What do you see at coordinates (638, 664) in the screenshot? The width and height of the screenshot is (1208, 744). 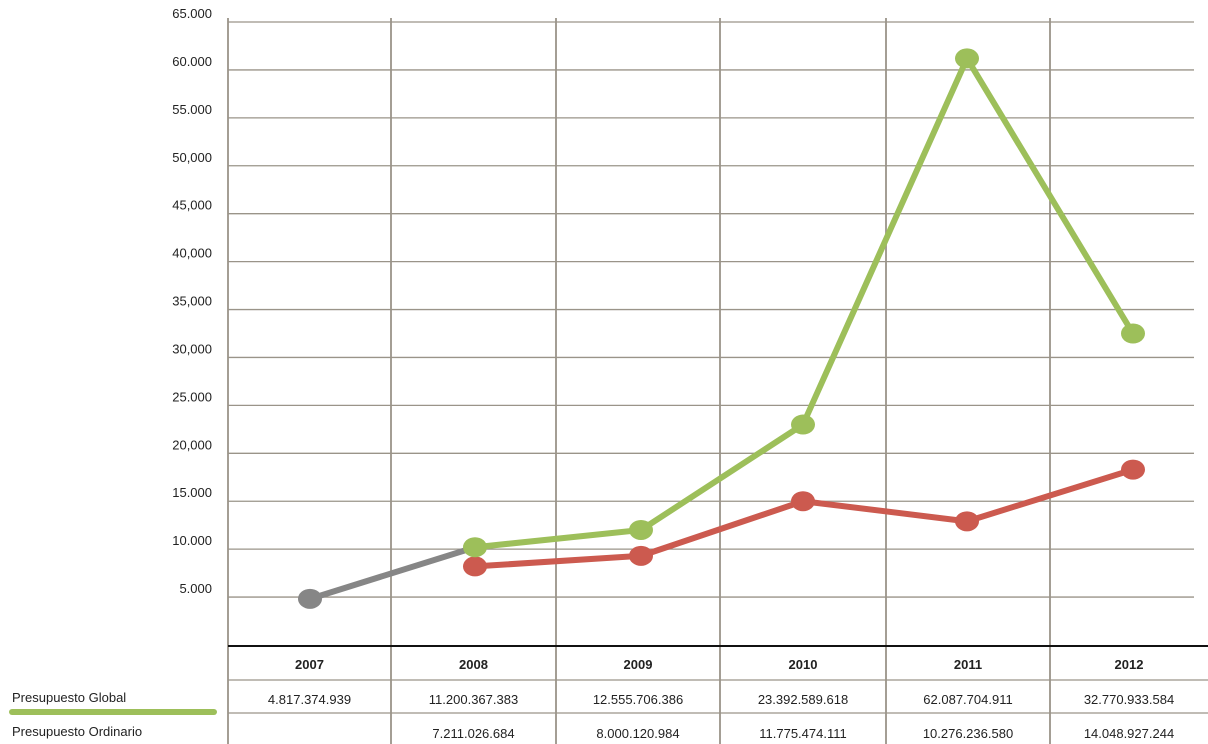 I see `category-label: 2009` at bounding box center [638, 664].